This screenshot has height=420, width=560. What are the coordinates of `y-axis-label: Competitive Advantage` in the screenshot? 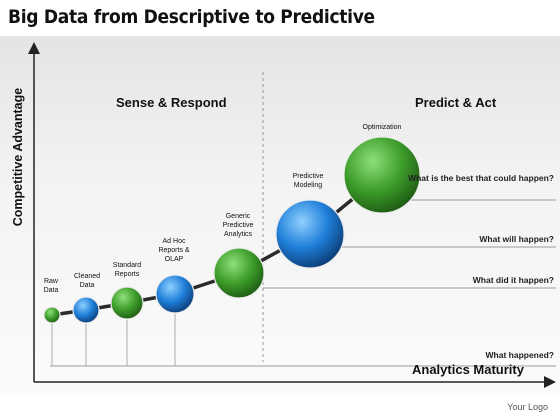 It's located at (18, 157).